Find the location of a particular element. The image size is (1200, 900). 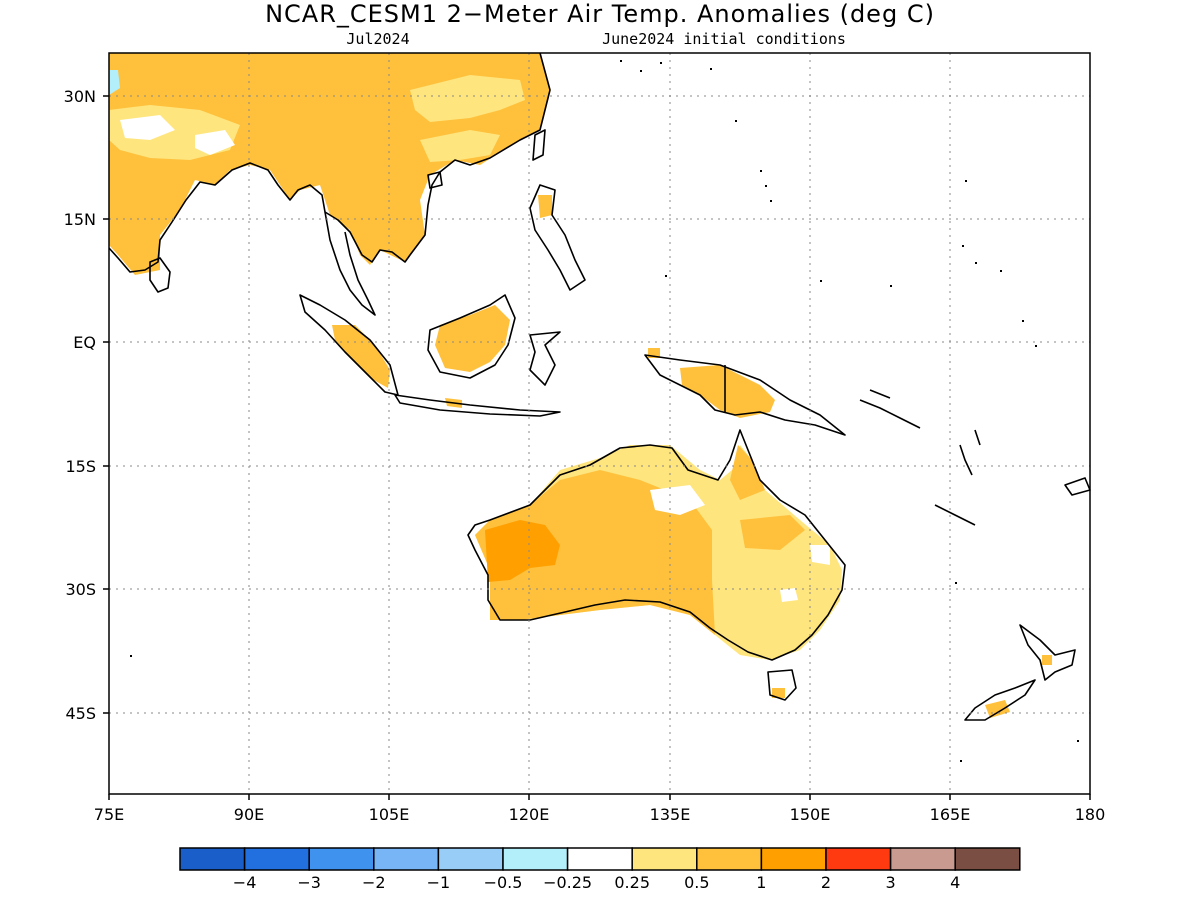

asia-cool-patch is located at coordinates (114, 82).